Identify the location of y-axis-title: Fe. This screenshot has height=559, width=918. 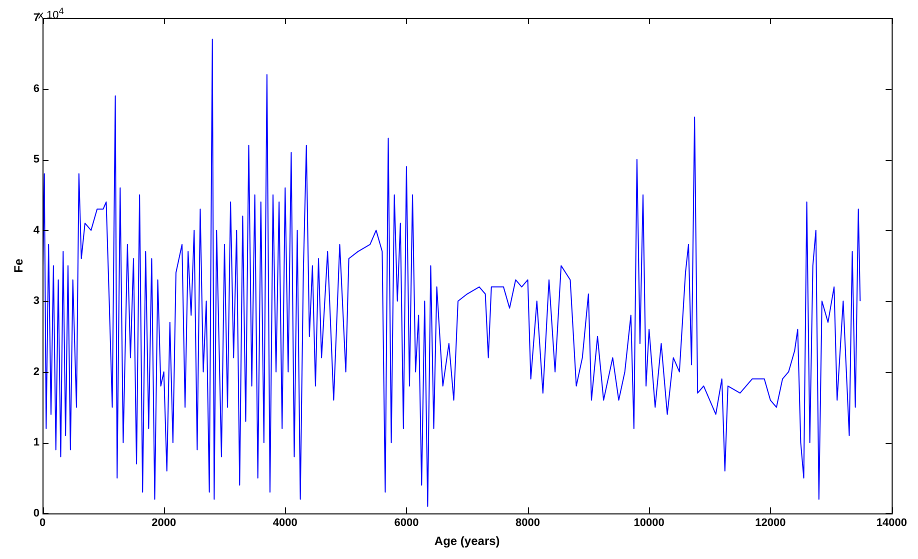
(19, 265).